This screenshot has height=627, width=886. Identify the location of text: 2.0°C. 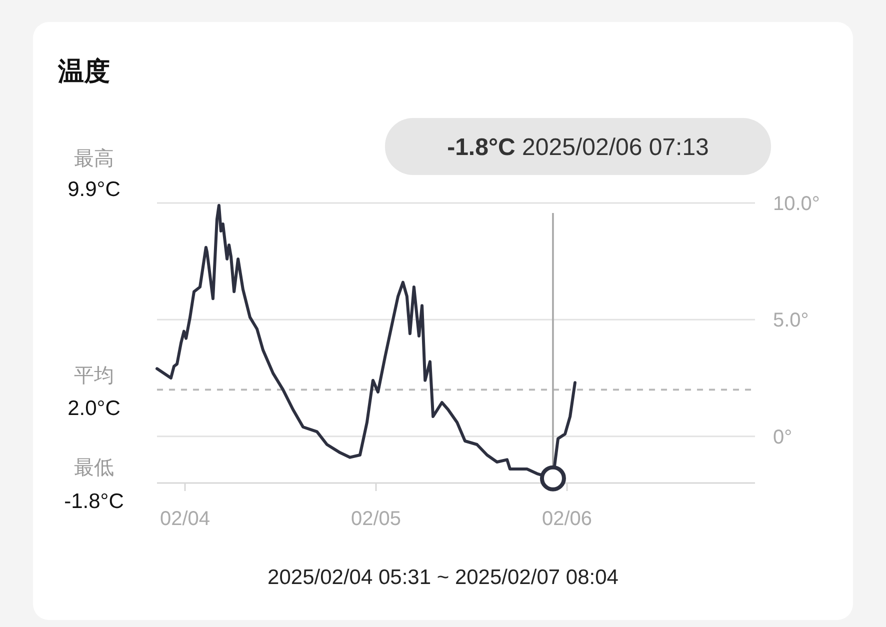
(94, 408).